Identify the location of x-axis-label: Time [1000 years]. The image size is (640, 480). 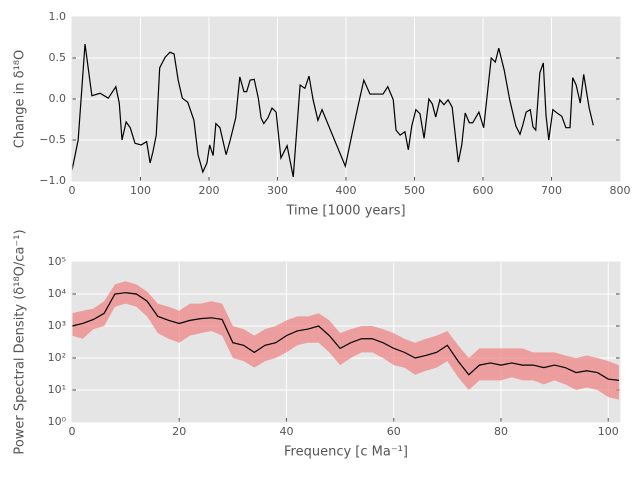
(345, 211).